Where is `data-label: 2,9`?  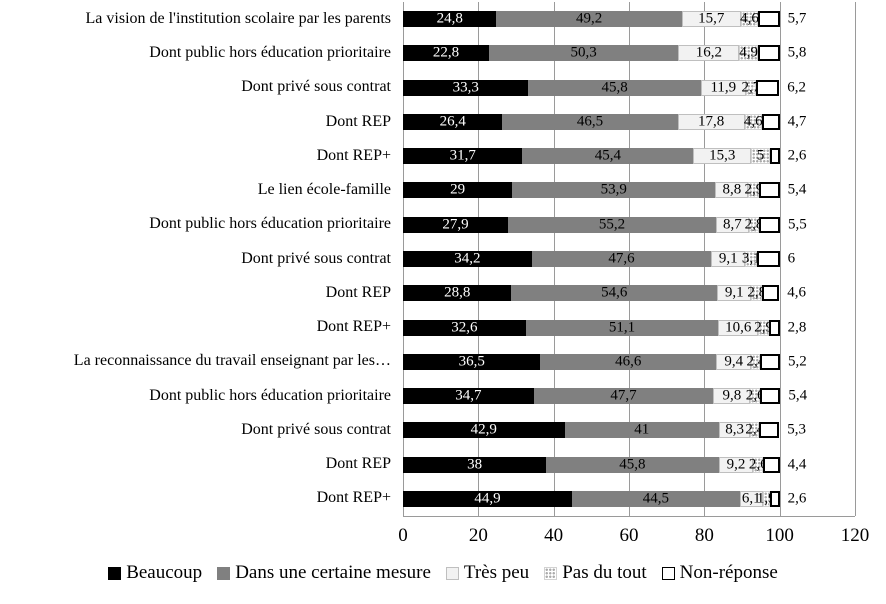
data-label: 2,9 is located at coordinates (764, 327).